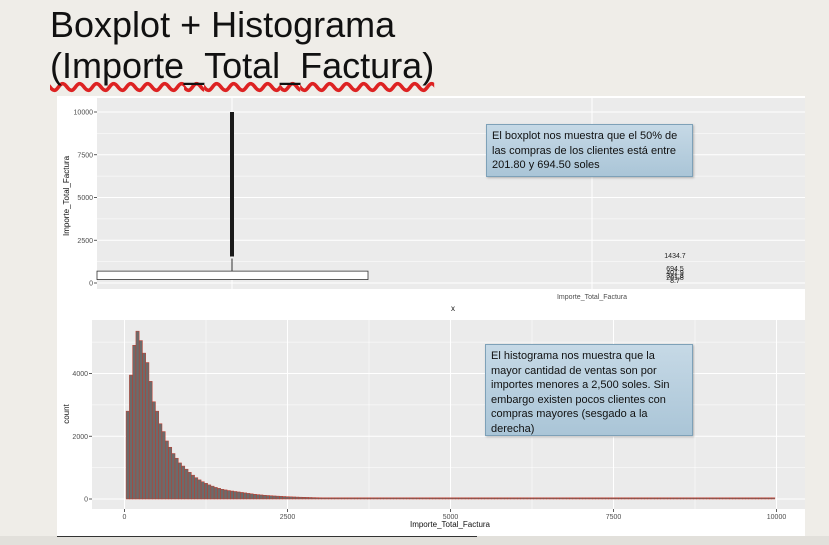 The height and width of the screenshot is (545, 829). What do you see at coordinates (84, 113) in the screenshot?
I see `boxplot-ytick-label: 10000` at bounding box center [84, 113].